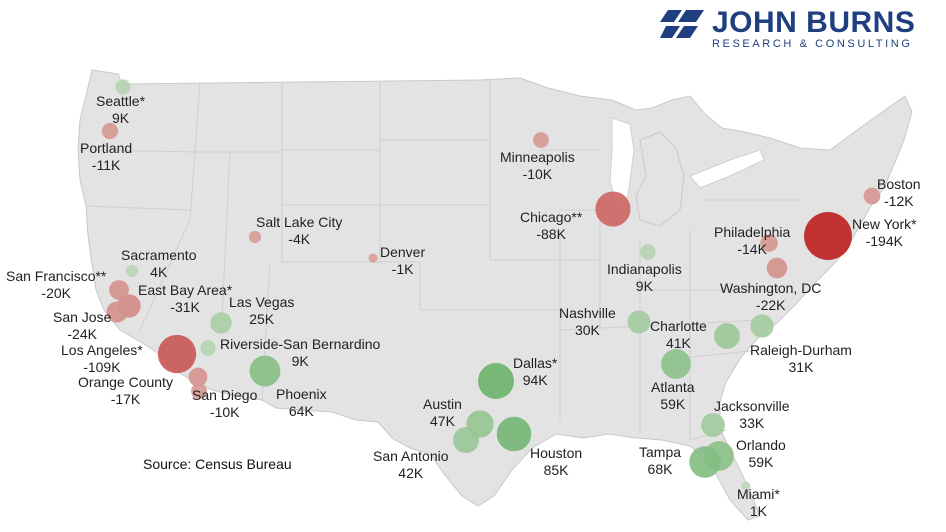  What do you see at coordinates (587, 313) in the screenshot?
I see `city-name: Nashville` at bounding box center [587, 313].